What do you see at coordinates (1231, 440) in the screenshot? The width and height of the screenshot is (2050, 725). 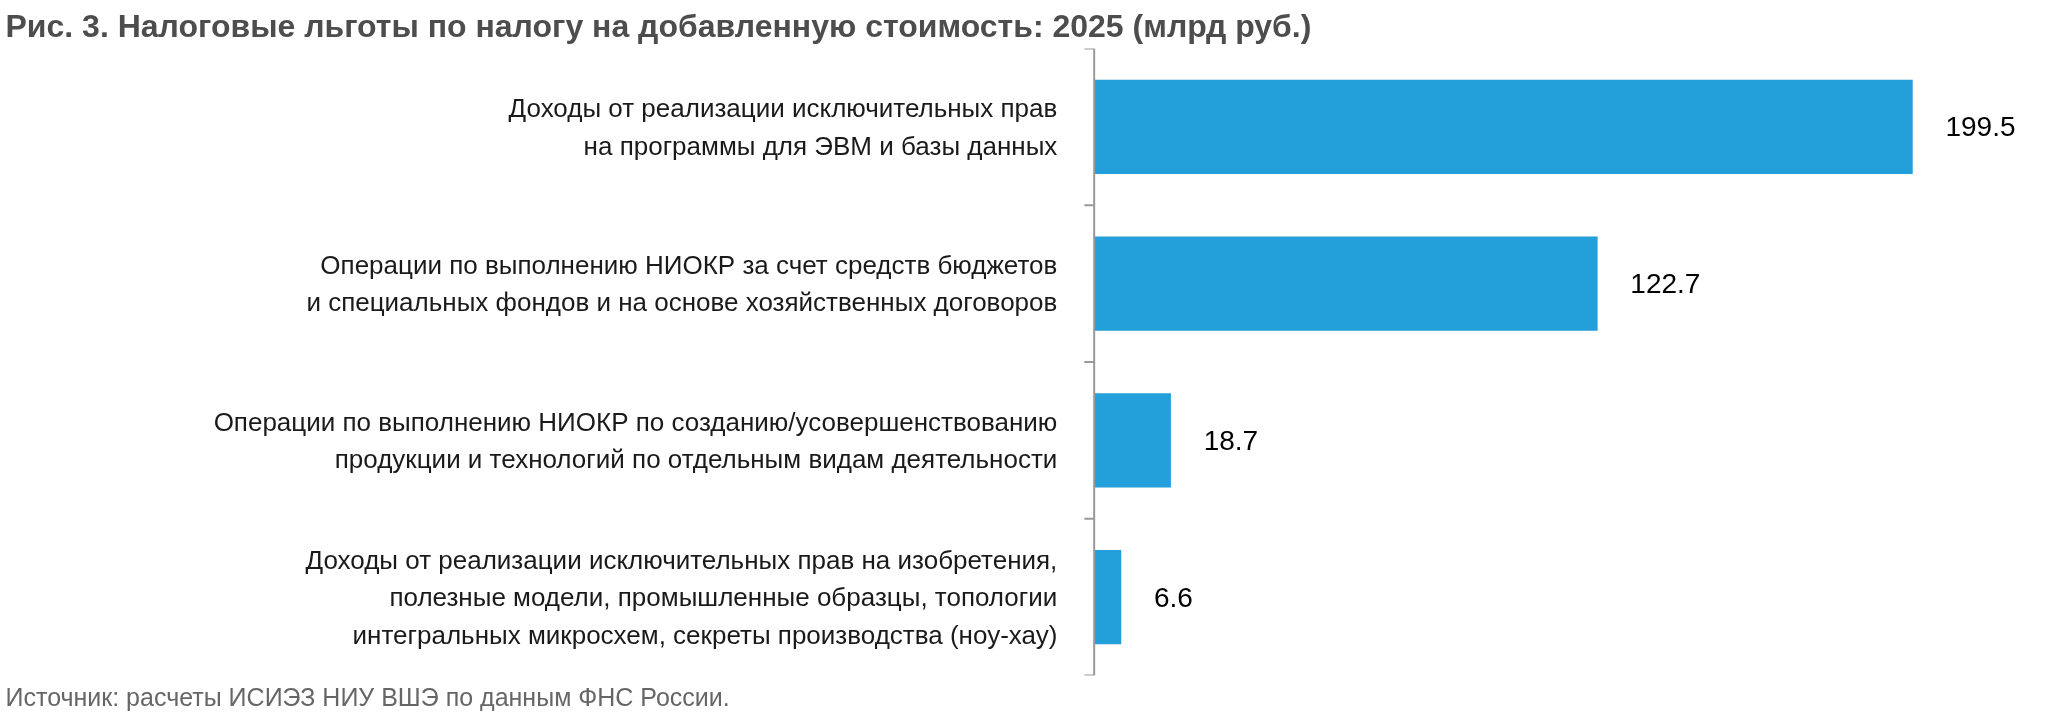 I see `data-label: 18.7` at bounding box center [1231, 440].